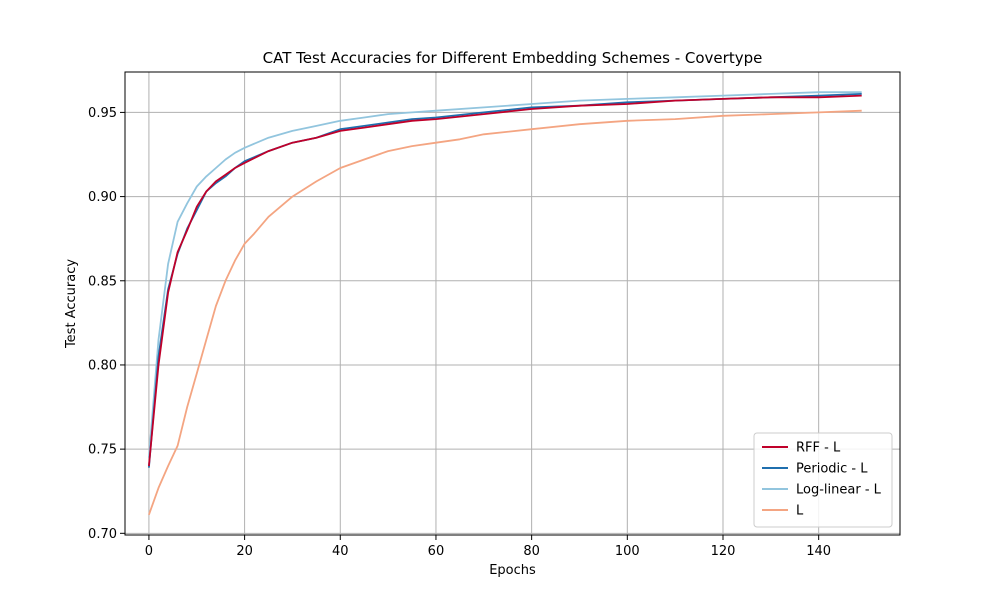  What do you see at coordinates (818, 448) in the screenshot?
I see `legend-label: RFF - L` at bounding box center [818, 448].